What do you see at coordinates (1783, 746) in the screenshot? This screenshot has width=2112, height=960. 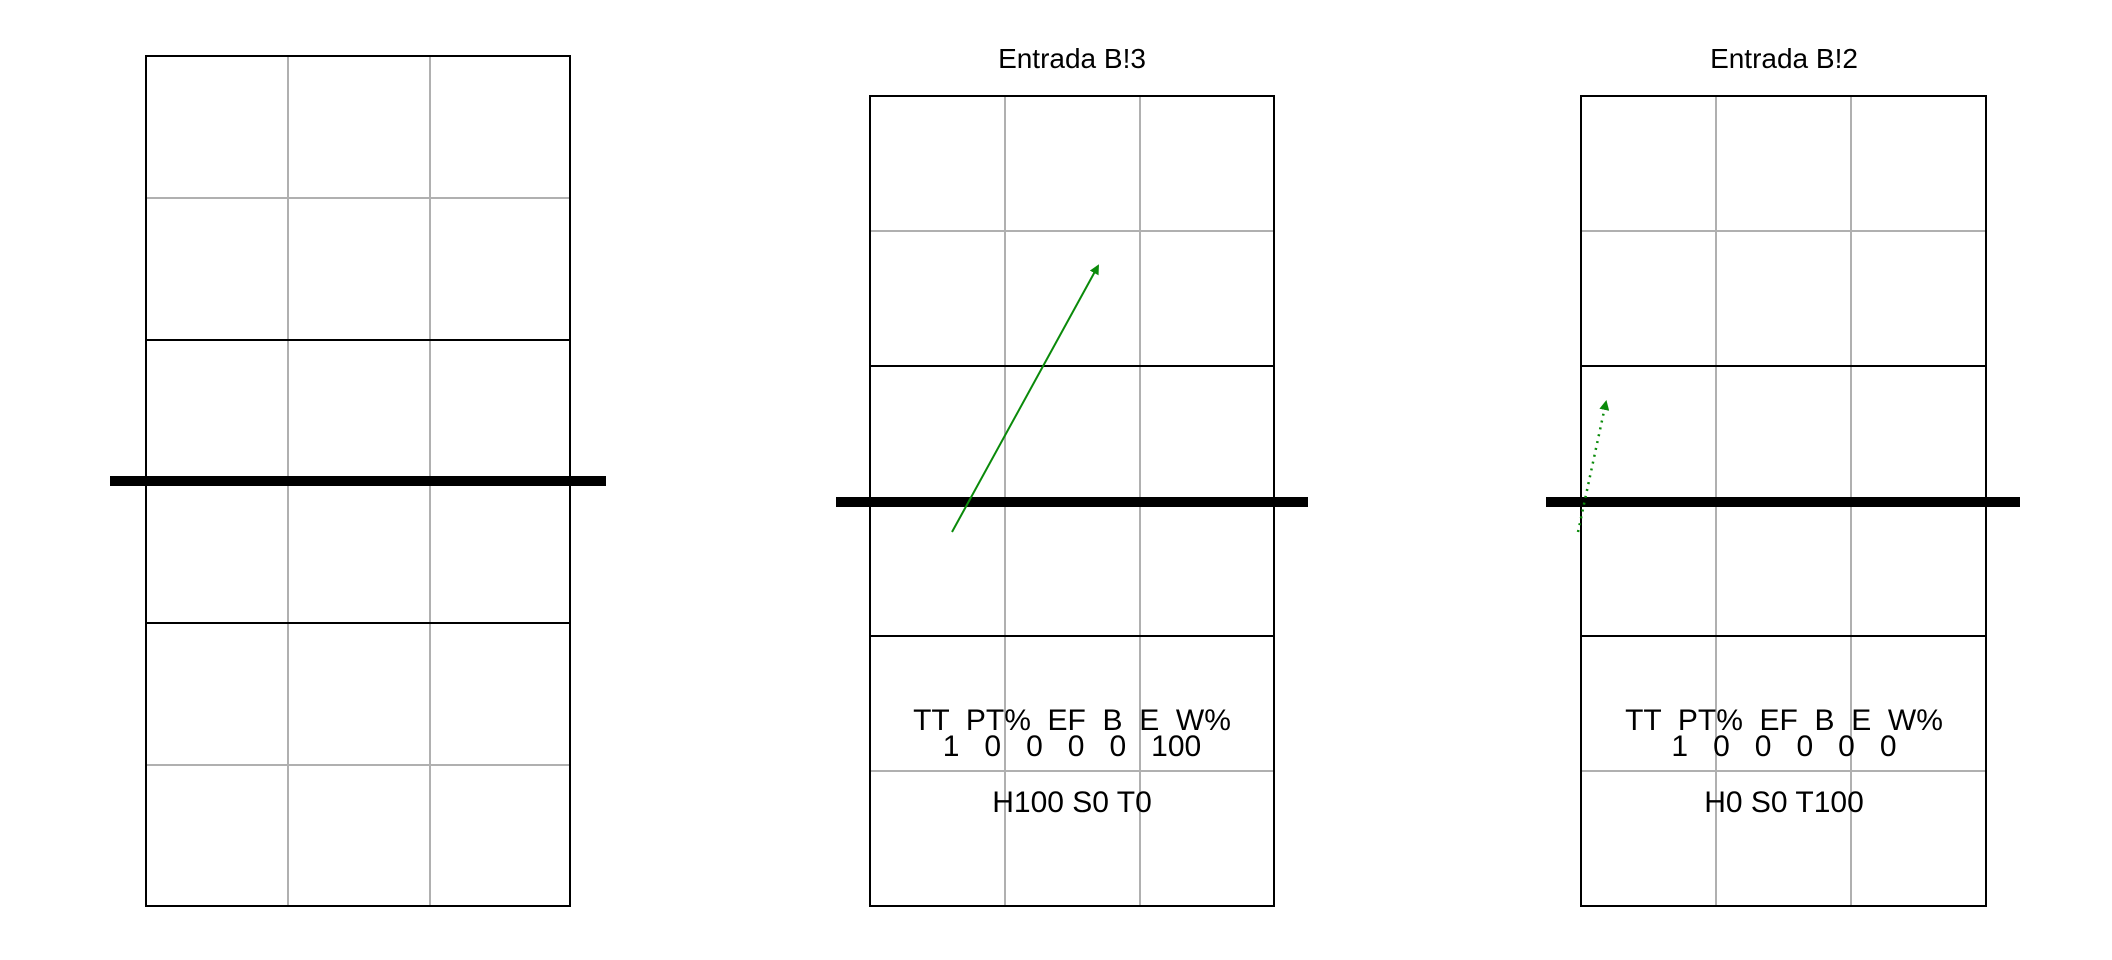 I see `stats-values: 1 0 0 0 0 0` at bounding box center [1783, 746].